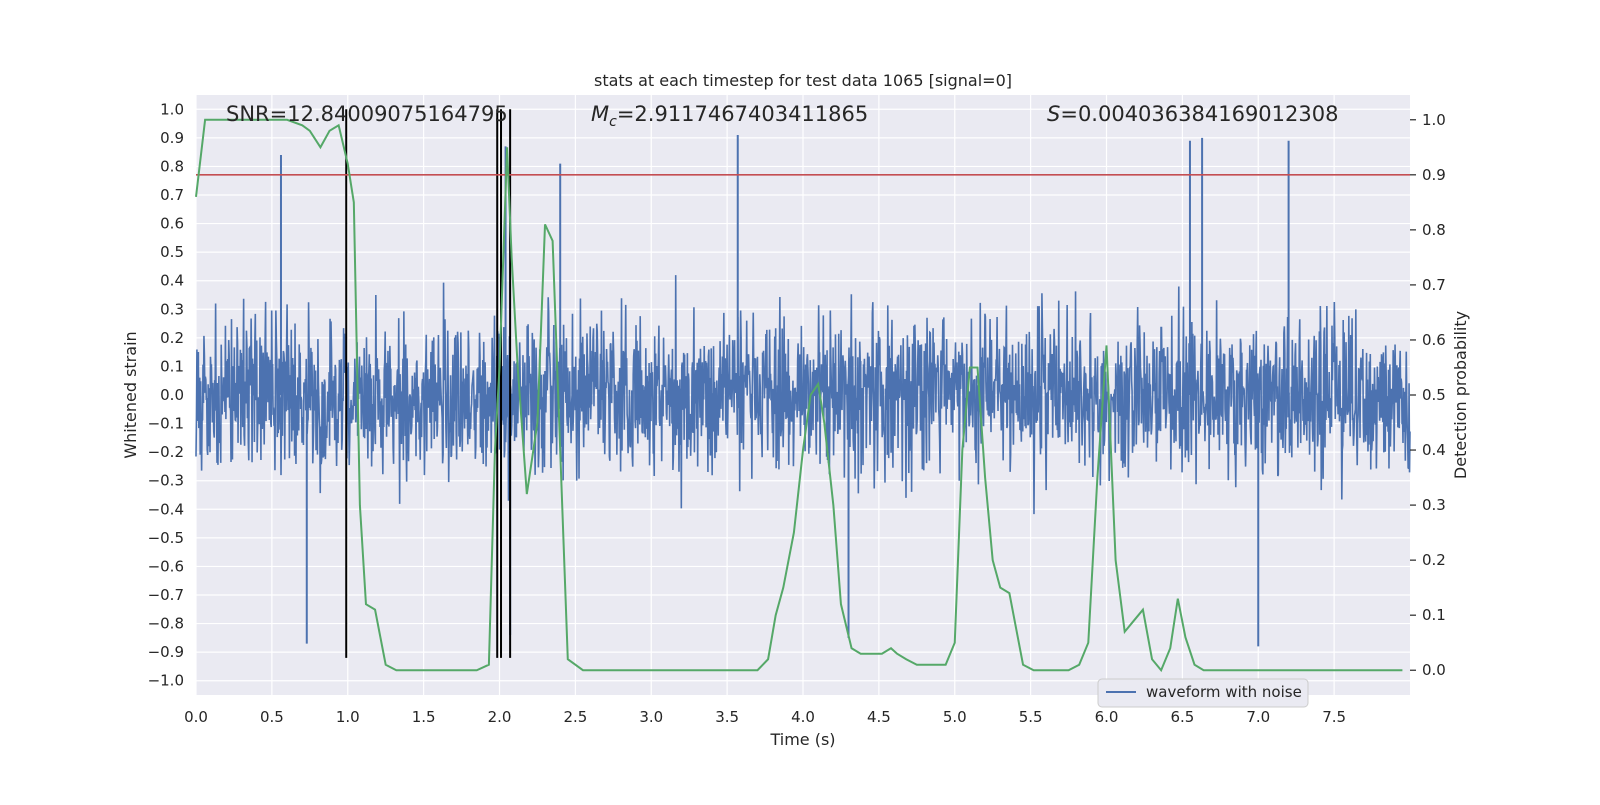 The height and width of the screenshot is (805, 1600). I want to click on y2-tick-label: 0.1, so click(1434, 615).